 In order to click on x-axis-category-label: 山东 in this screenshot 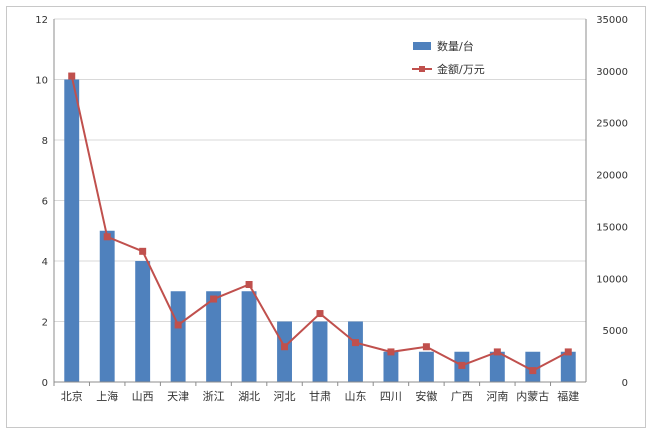, I will do `click(355, 396)`.